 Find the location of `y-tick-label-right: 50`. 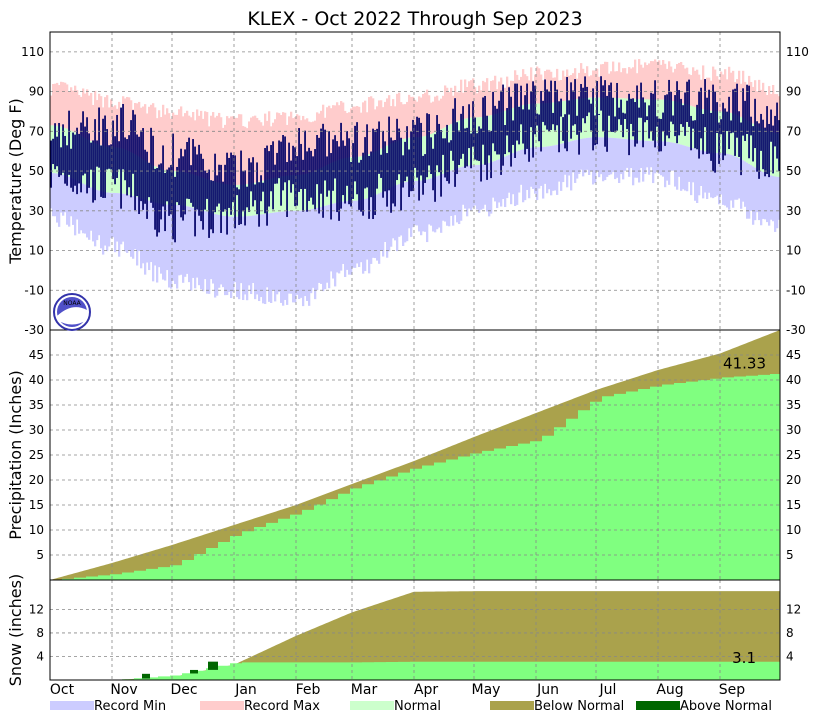

y-tick-label-right: 50 is located at coordinates (793, 171).